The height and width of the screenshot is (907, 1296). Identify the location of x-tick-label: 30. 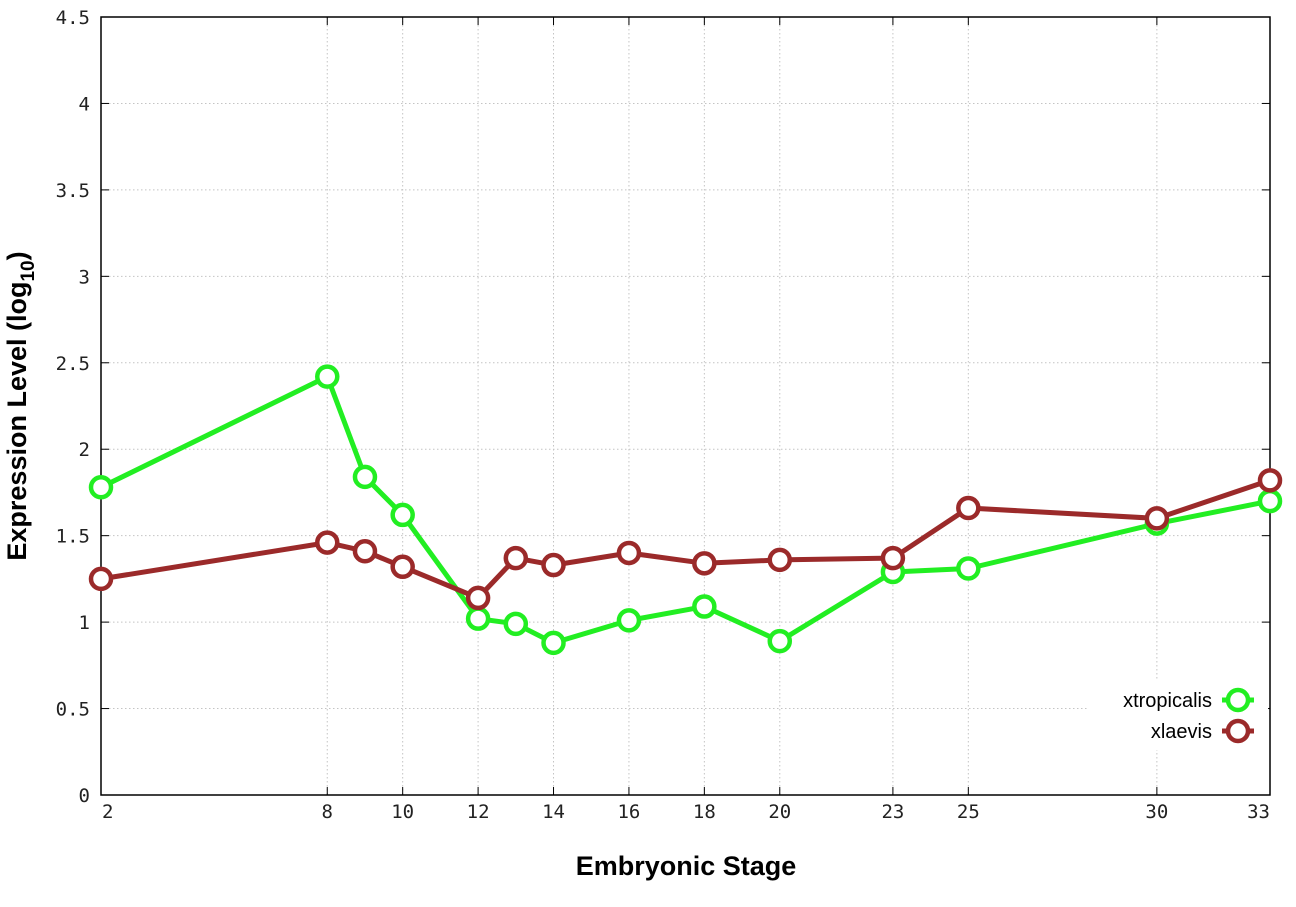
(1156, 812).